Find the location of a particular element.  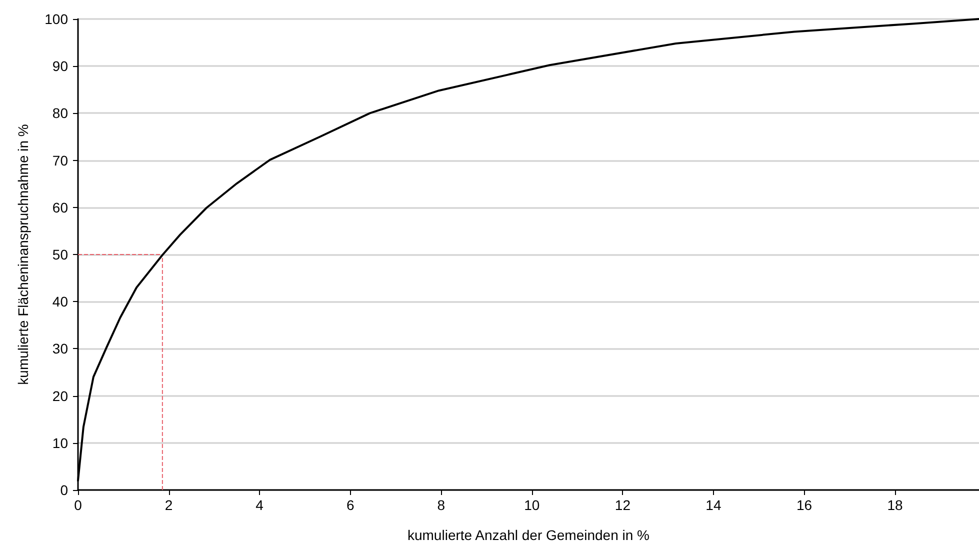

y-tick-label: 0 is located at coordinates (64, 490).